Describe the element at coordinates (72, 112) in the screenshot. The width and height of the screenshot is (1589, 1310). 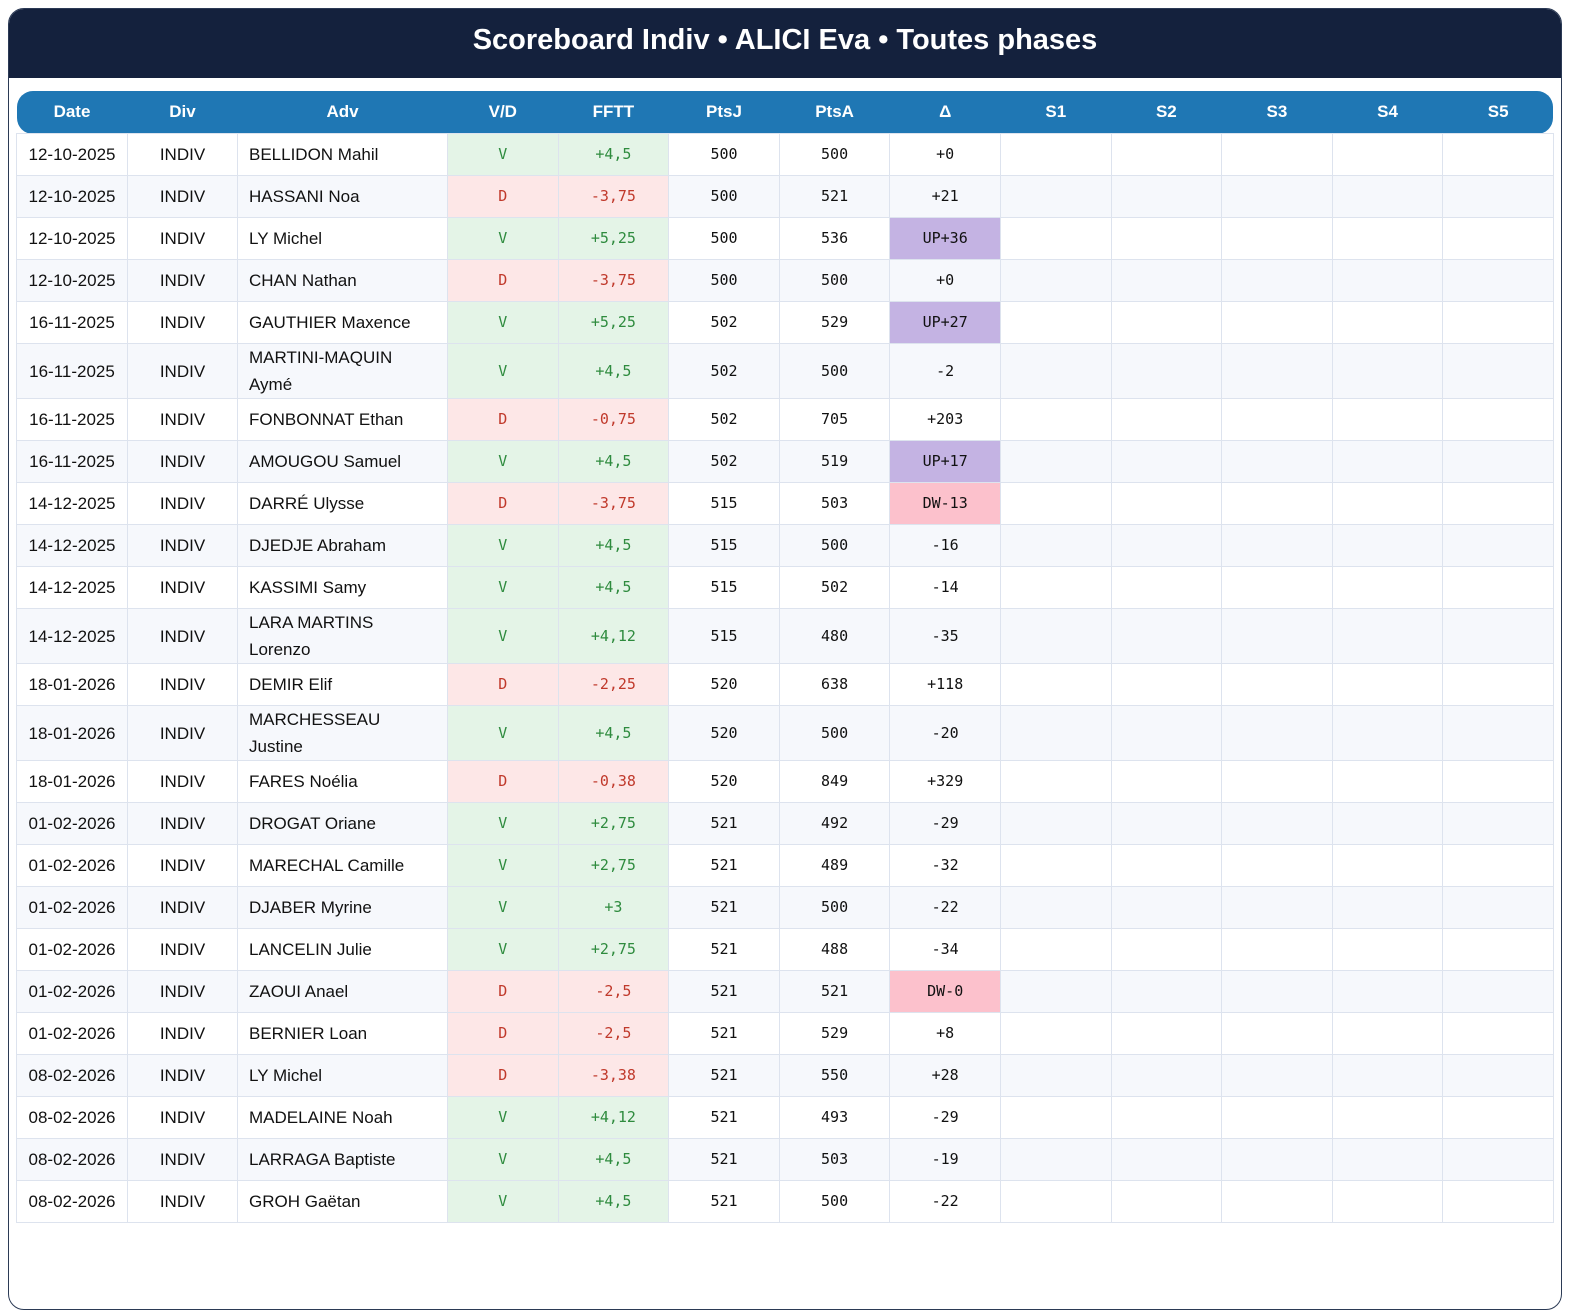
I see `column-header: Date` at that location.